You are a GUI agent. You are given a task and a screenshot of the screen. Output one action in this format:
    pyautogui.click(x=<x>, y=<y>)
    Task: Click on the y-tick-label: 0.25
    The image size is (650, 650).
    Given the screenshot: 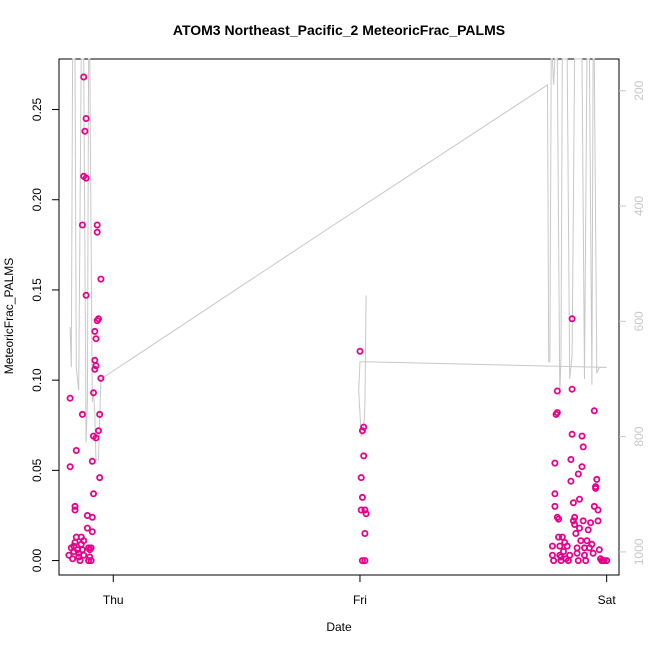 What is the action you would take?
    pyautogui.click(x=37, y=110)
    